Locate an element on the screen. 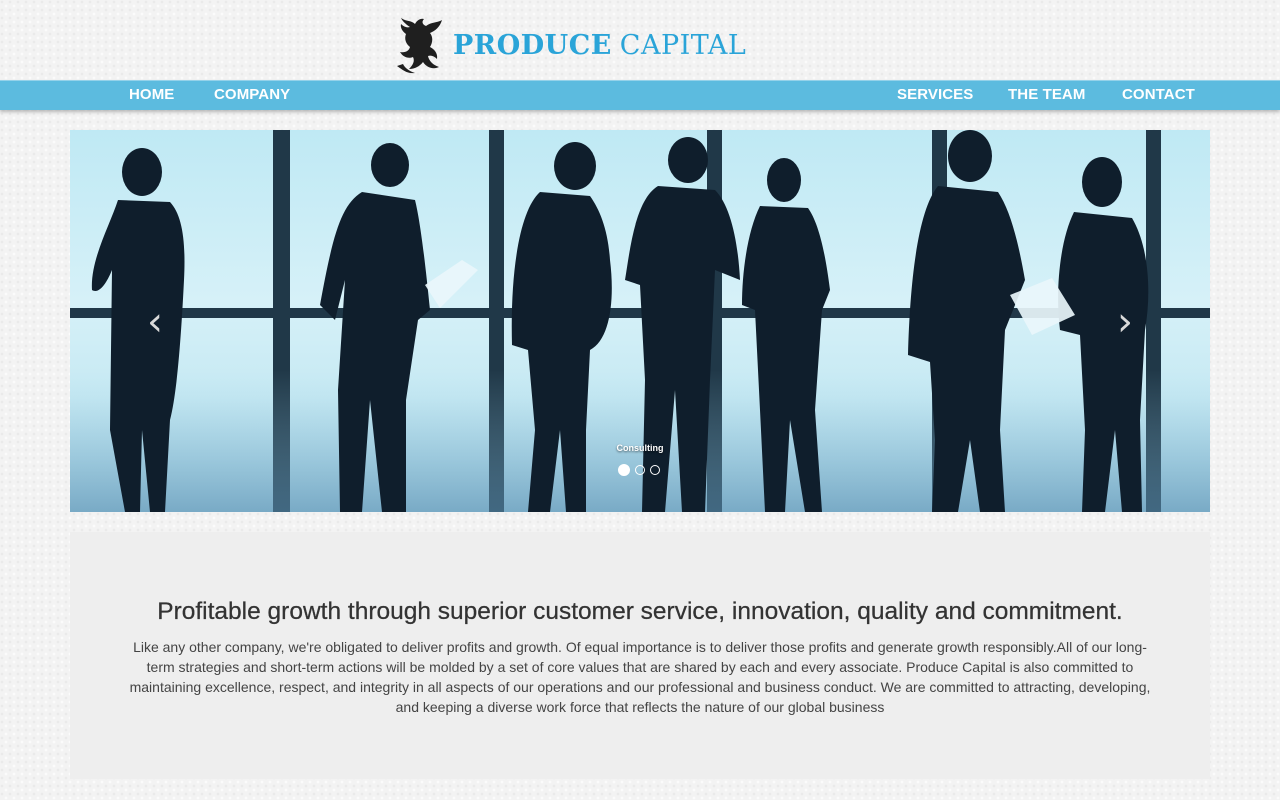 The width and height of the screenshot is (1280, 800). site-logo: PRODUCE CAPITAL is located at coordinates (569, 45).